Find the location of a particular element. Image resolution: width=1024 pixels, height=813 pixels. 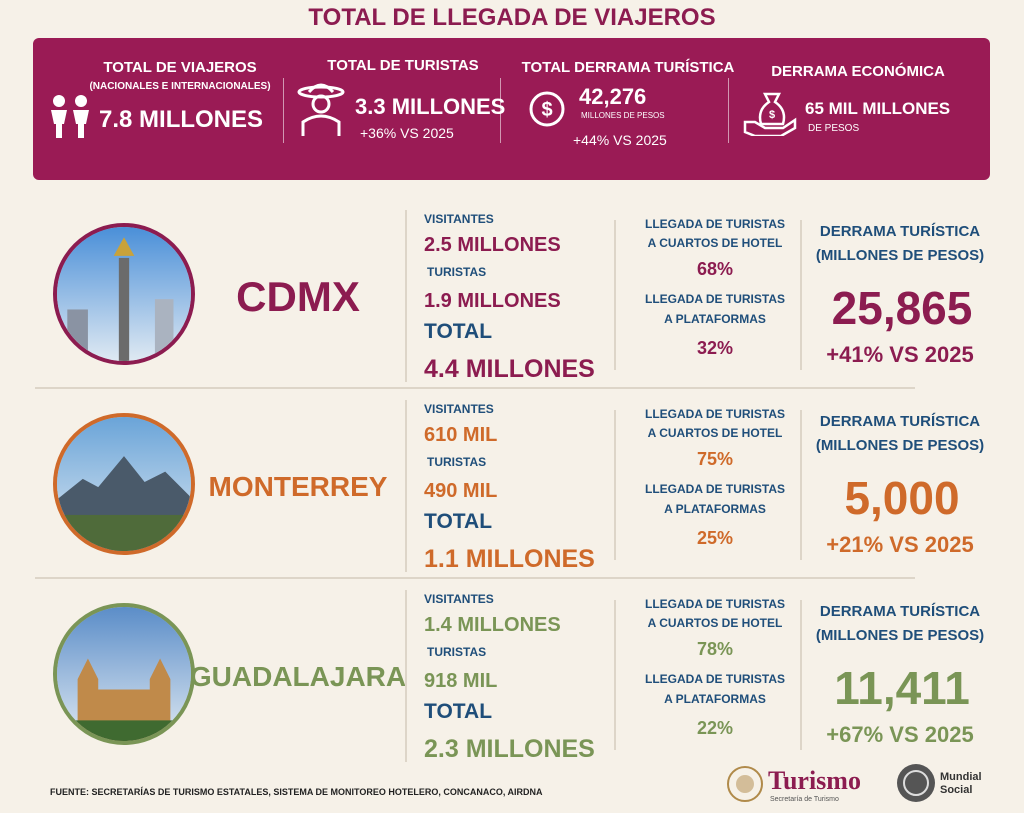

summary-unit: MILLONES DE PESOS is located at coordinates (623, 115).